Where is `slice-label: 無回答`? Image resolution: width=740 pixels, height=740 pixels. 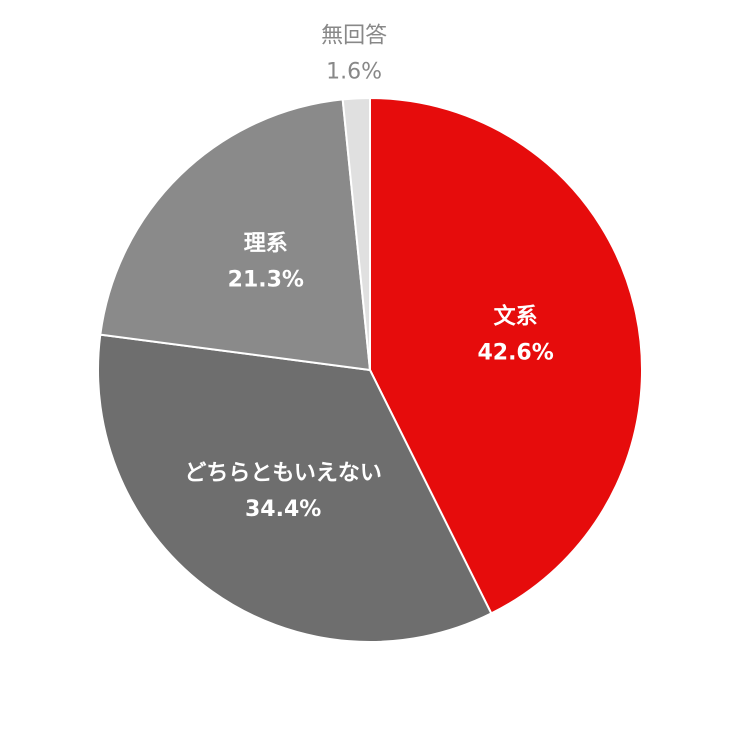 slice-label: 無回答 is located at coordinates (354, 35).